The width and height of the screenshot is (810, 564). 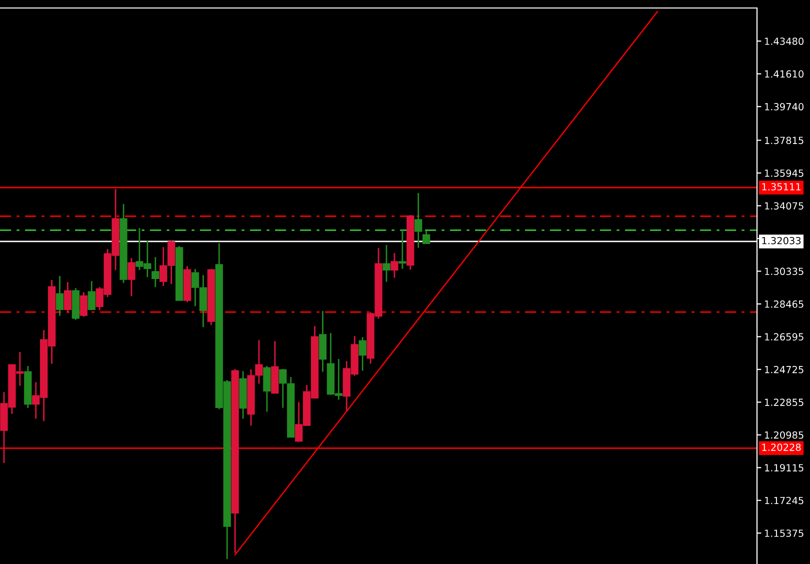 What do you see at coordinates (784, 74) in the screenshot?
I see `y-tick-label: 1.41610` at bounding box center [784, 74].